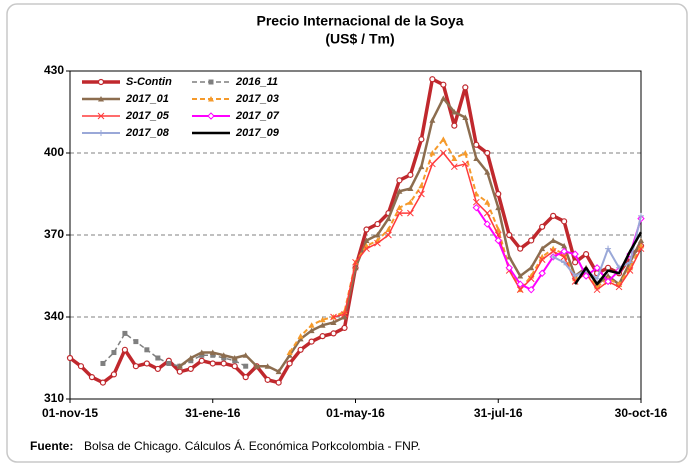 Image resolution: width=694 pixels, height=474 pixels. Describe the element at coordinates (360, 21) in the screenshot. I see `chart-title: Precio Internacional de la Soya` at that location.